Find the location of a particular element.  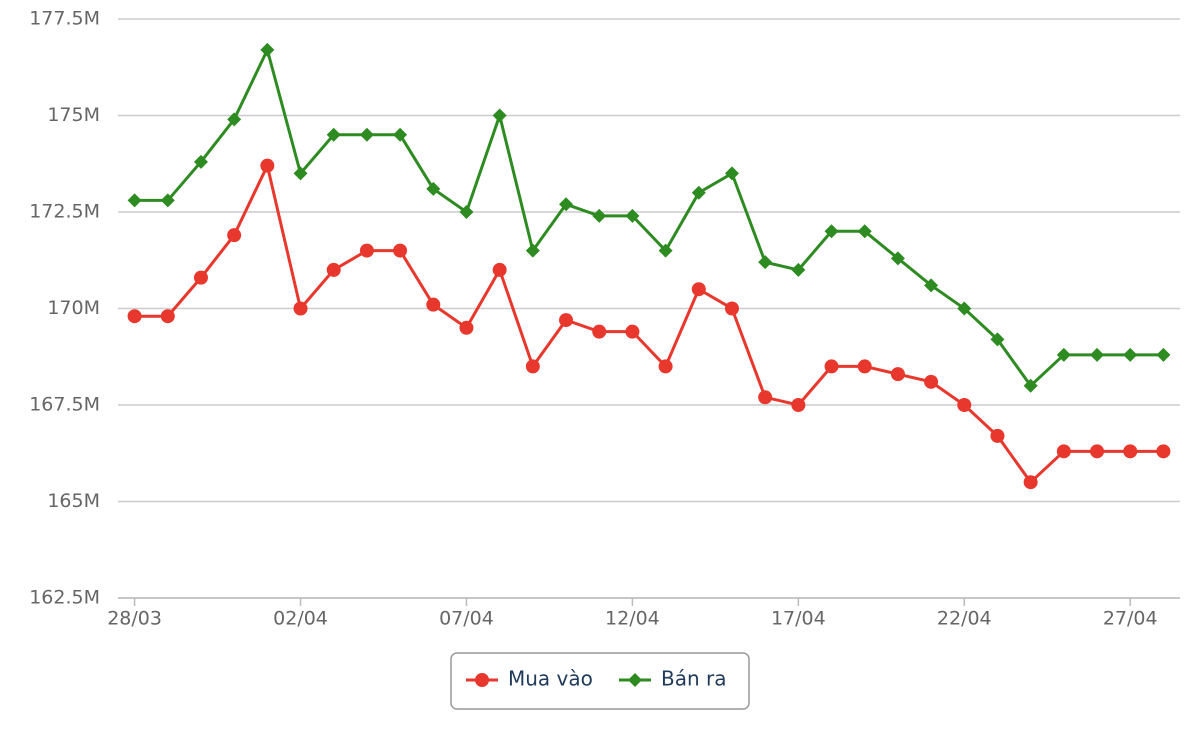

y-tick-label: 167.5M is located at coordinates (64, 405).